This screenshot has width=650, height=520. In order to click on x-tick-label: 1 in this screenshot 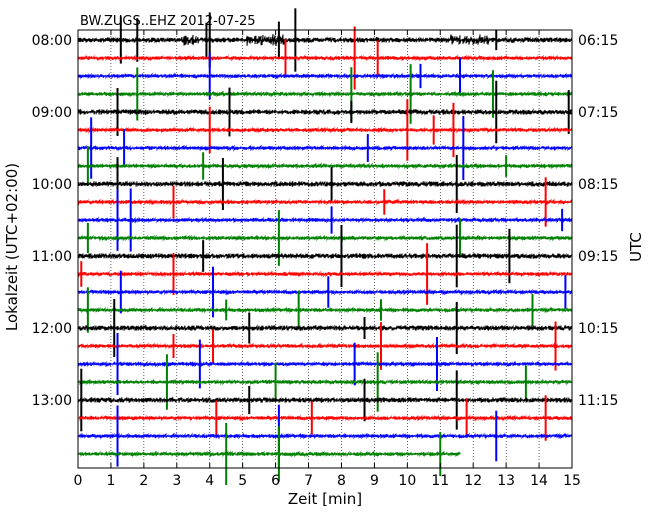, I will do `click(110, 481)`.